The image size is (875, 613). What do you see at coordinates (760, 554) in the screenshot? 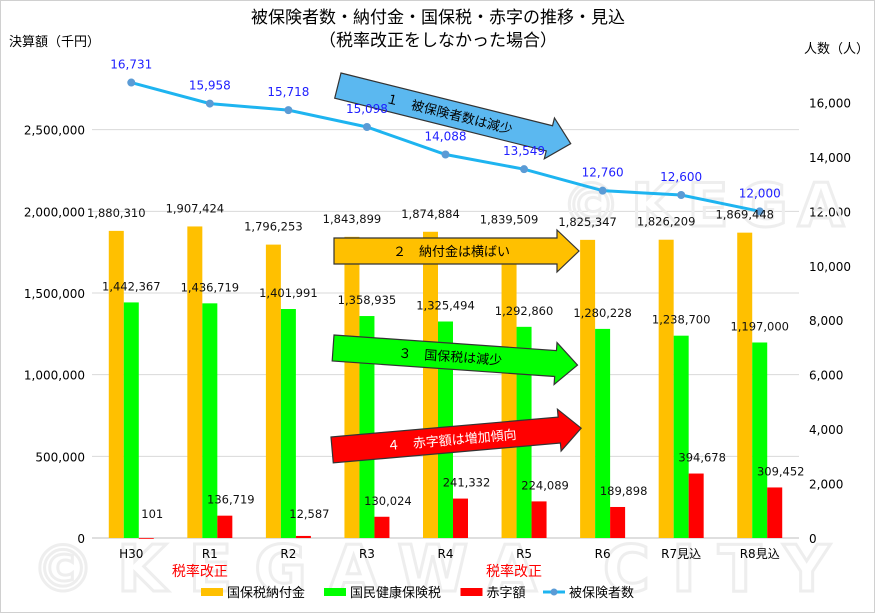
I see `x-tick-label: R8見込` at bounding box center [760, 554].